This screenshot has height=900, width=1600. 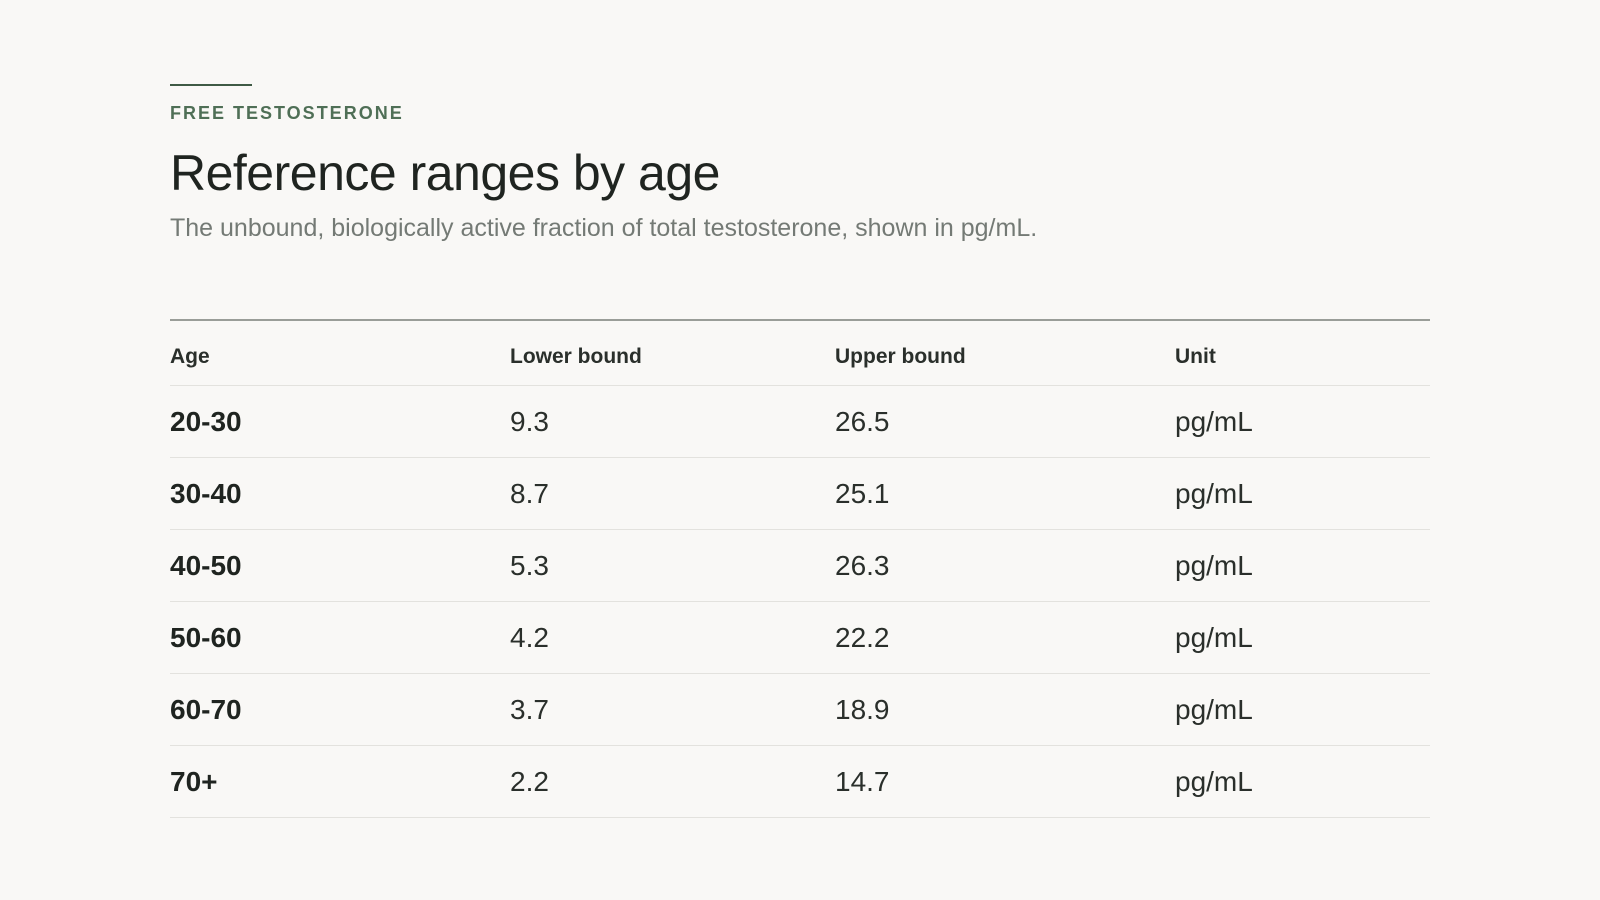 What do you see at coordinates (529, 421) in the screenshot?
I see `lower-bound-cell: 9.3` at bounding box center [529, 421].